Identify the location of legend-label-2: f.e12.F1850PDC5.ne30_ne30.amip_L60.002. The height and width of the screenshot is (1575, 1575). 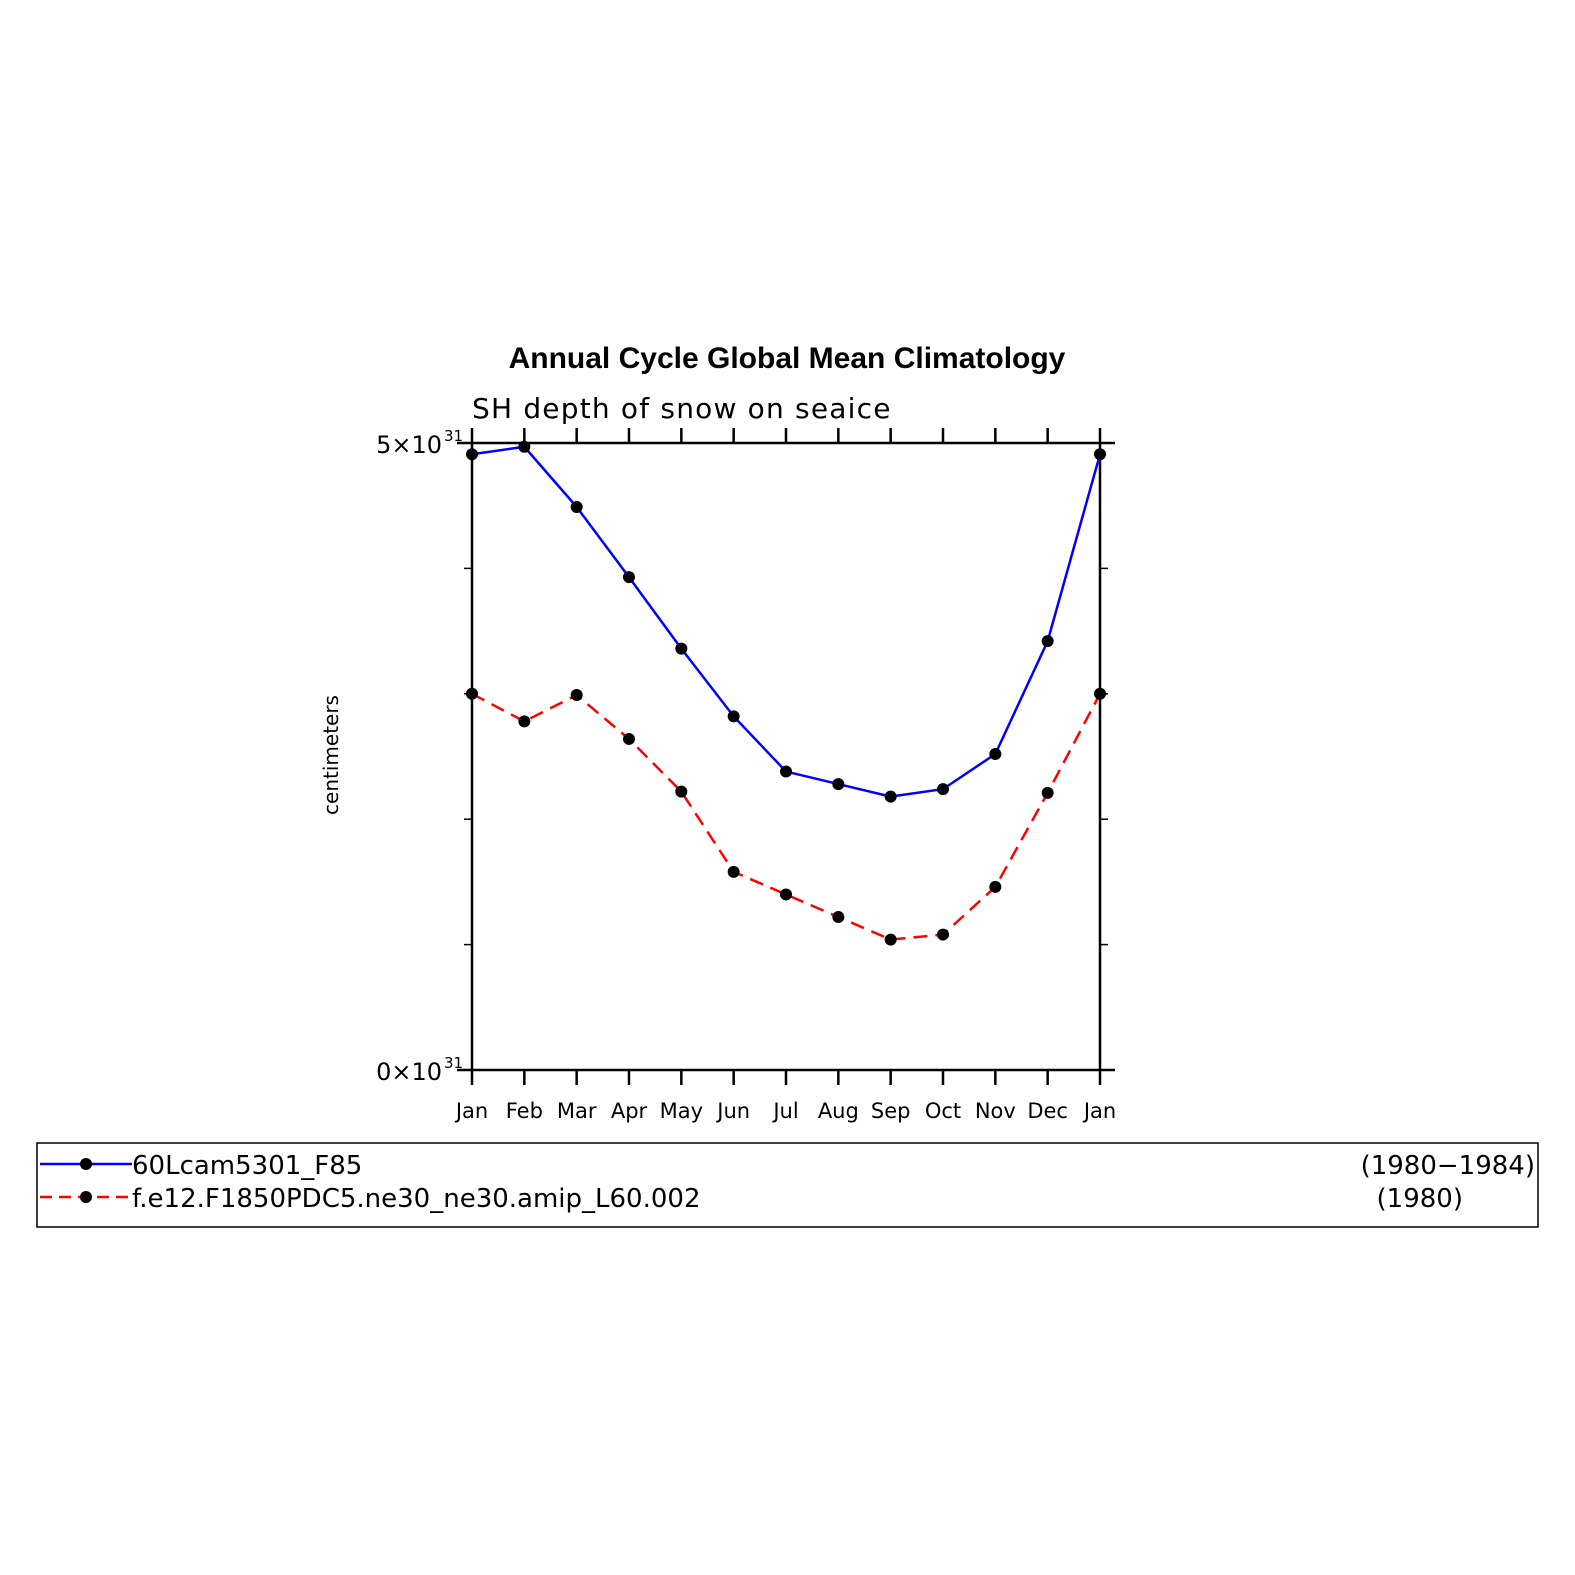
(416, 1199).